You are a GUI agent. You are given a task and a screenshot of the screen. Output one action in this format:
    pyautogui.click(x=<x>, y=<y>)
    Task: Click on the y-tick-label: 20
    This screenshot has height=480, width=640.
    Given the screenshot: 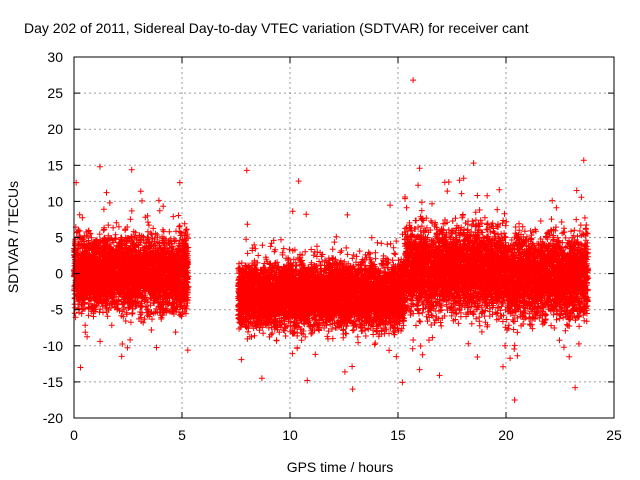 What is the action you would take?
    pyautogui.click(x=55, y=129)
    